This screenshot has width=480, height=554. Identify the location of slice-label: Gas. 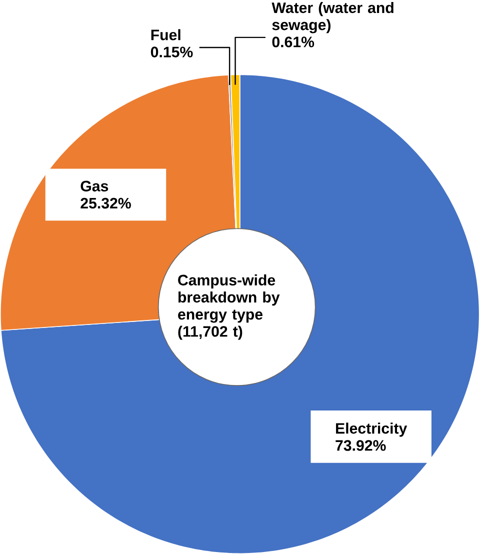
(94, 186).